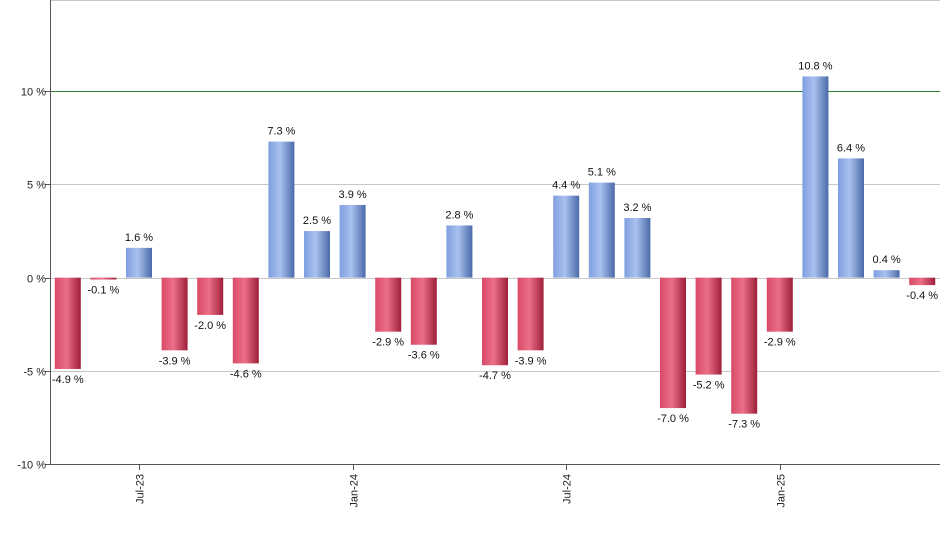 The image size is (940, 555). I want to click on bar-value-label: 4.4 %, so click(566, 186).